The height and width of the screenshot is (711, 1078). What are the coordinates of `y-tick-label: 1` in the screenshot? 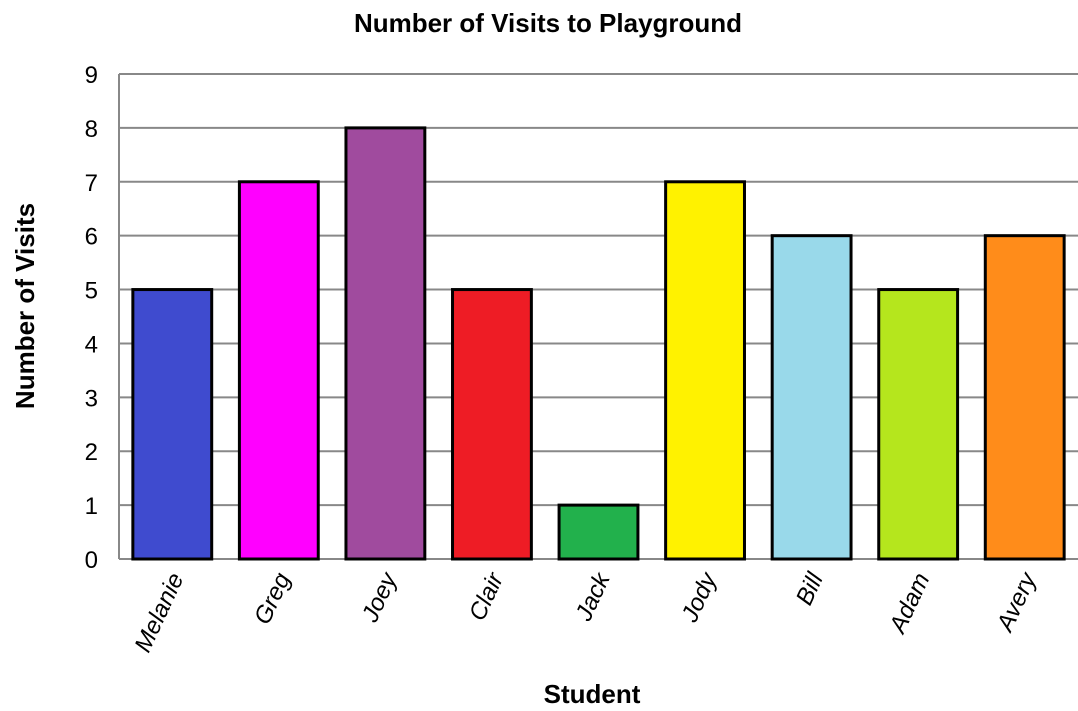 It's located at (91, 506).